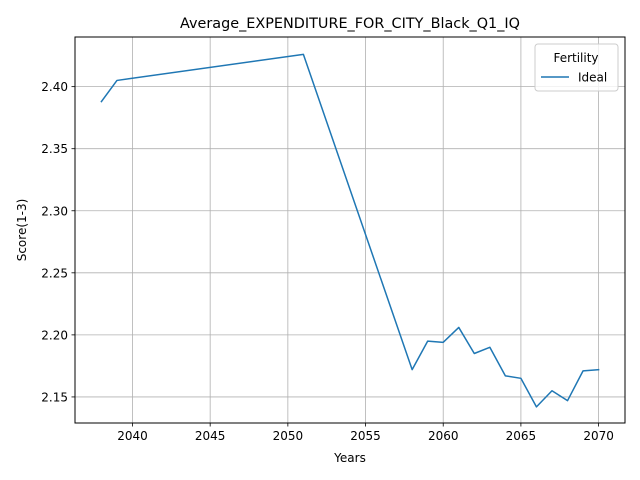 Image resolution: width=640 pixels, height=480 pixels. Describe the element at coordinates (22, 230) in the screenshot. I see `y-axis-label: Score(1-3)` at that location.